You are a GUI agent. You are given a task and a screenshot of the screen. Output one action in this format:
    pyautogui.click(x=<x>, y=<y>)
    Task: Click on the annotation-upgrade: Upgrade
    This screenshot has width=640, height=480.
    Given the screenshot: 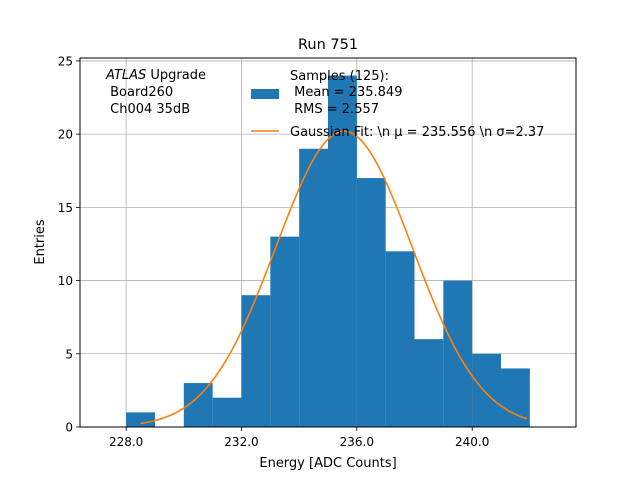 What is the action you would take?
    pyautogui.click(x=176, y=75)
    